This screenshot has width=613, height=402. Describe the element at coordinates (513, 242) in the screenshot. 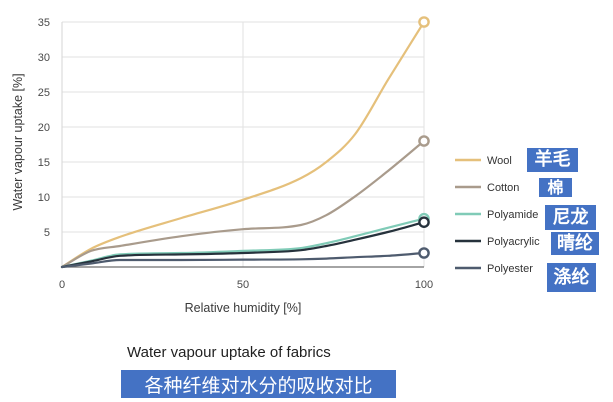

I see `legend-label-polyacrylic: Polyacrylic` at that location.